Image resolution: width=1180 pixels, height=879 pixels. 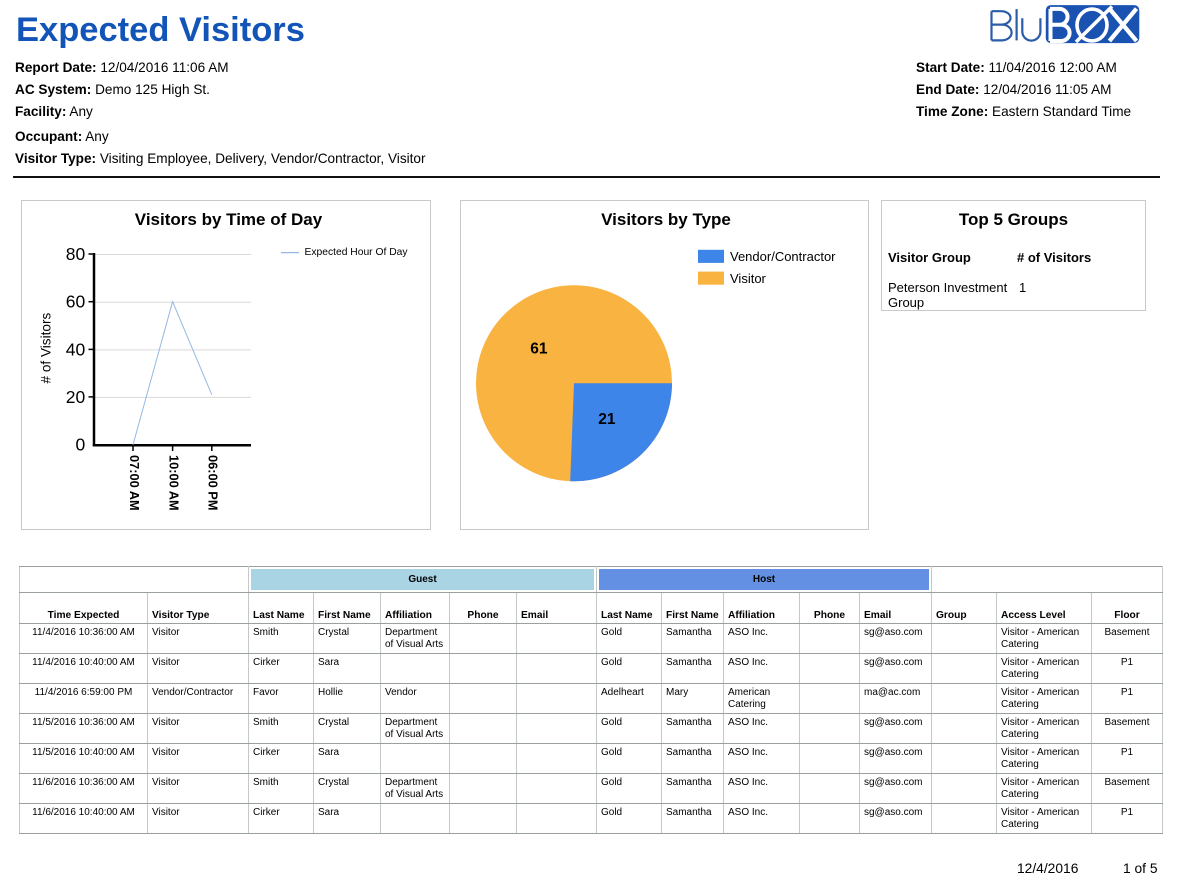 I want to click on svg-text: Expected Hour Of Day, so click(x=357, y=252).